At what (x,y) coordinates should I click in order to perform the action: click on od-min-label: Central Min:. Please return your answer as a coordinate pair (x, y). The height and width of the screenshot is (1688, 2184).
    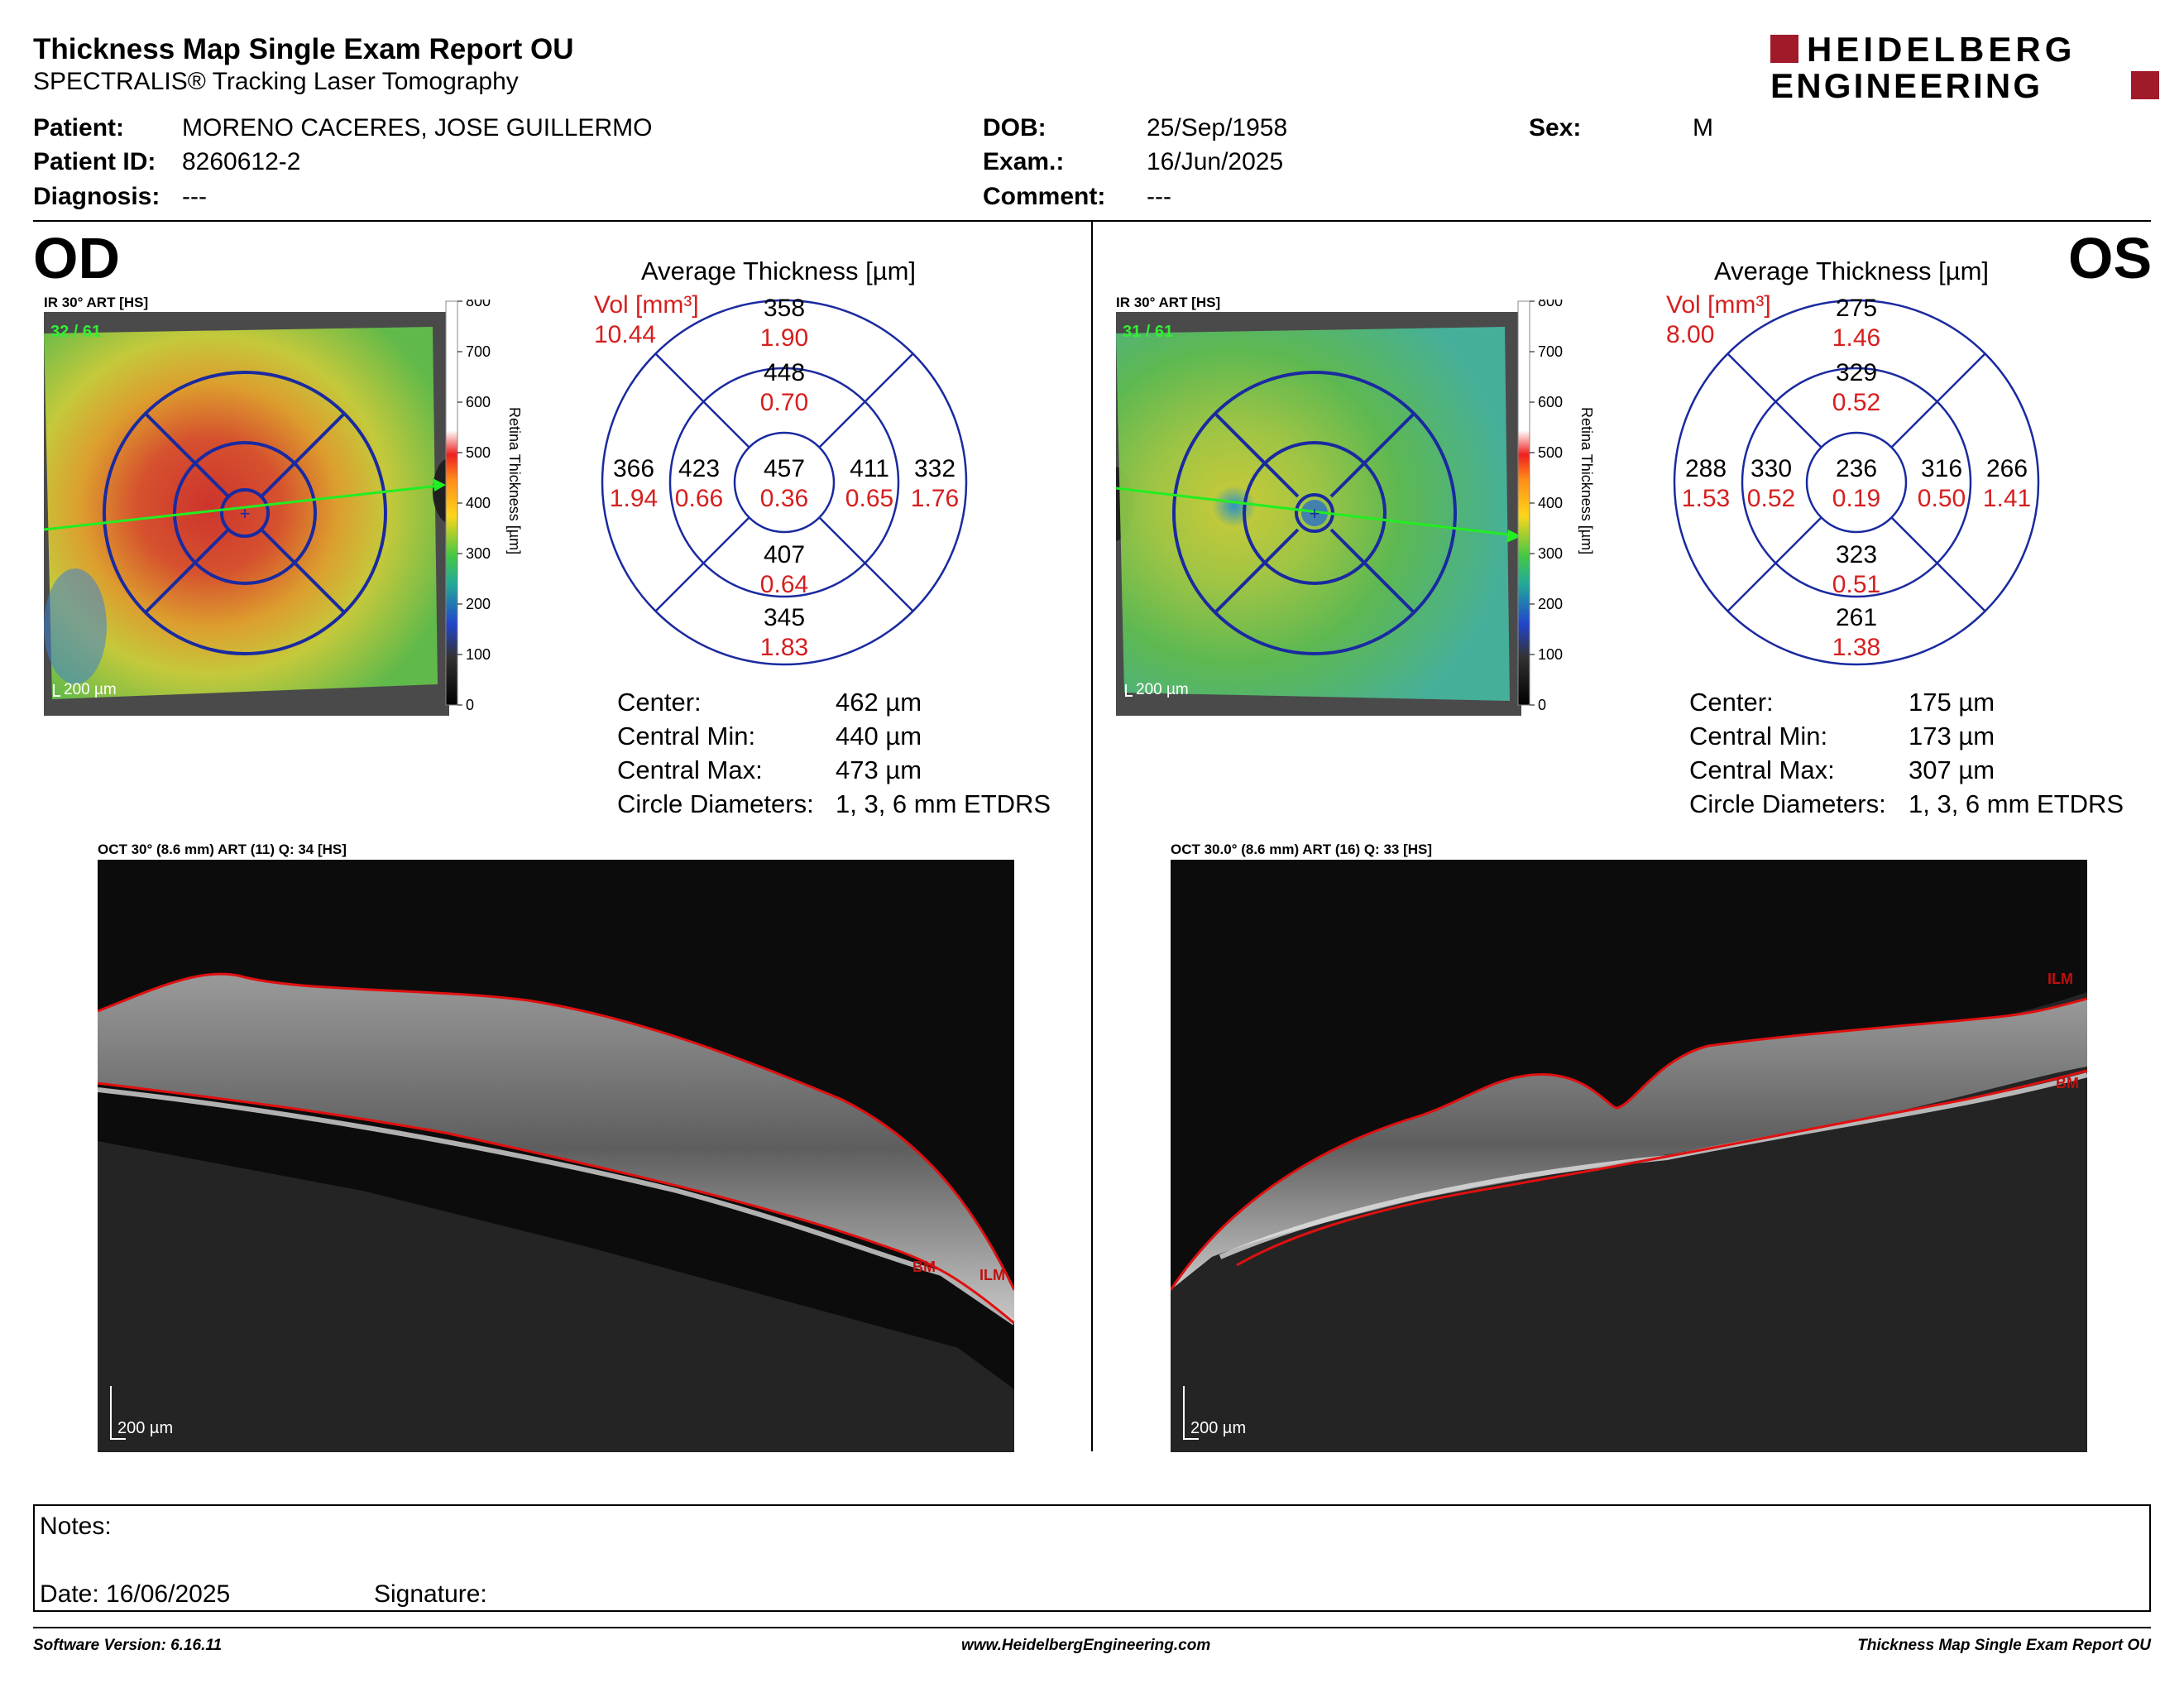
    Looking at the image, I should click on (686, 736).